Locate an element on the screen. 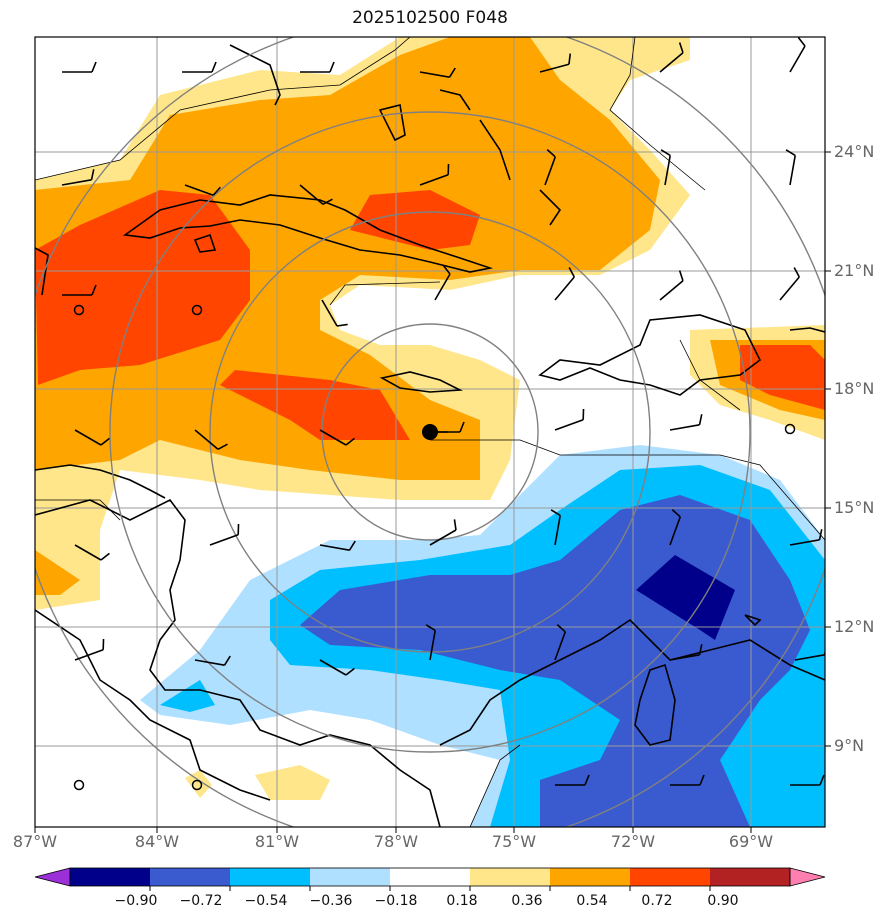  lon-label-78w: 78°W is located at coordinates (396, 841).